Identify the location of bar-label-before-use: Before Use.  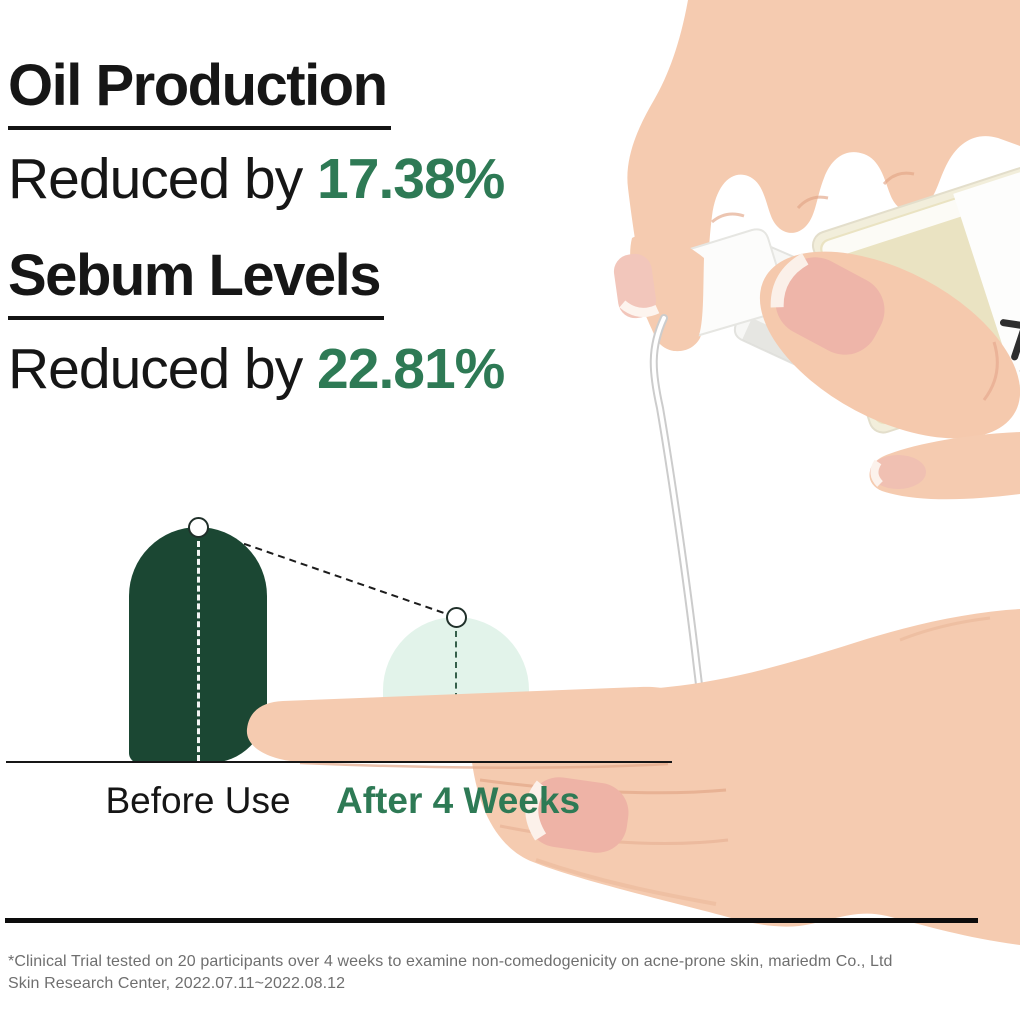
(198, 800).